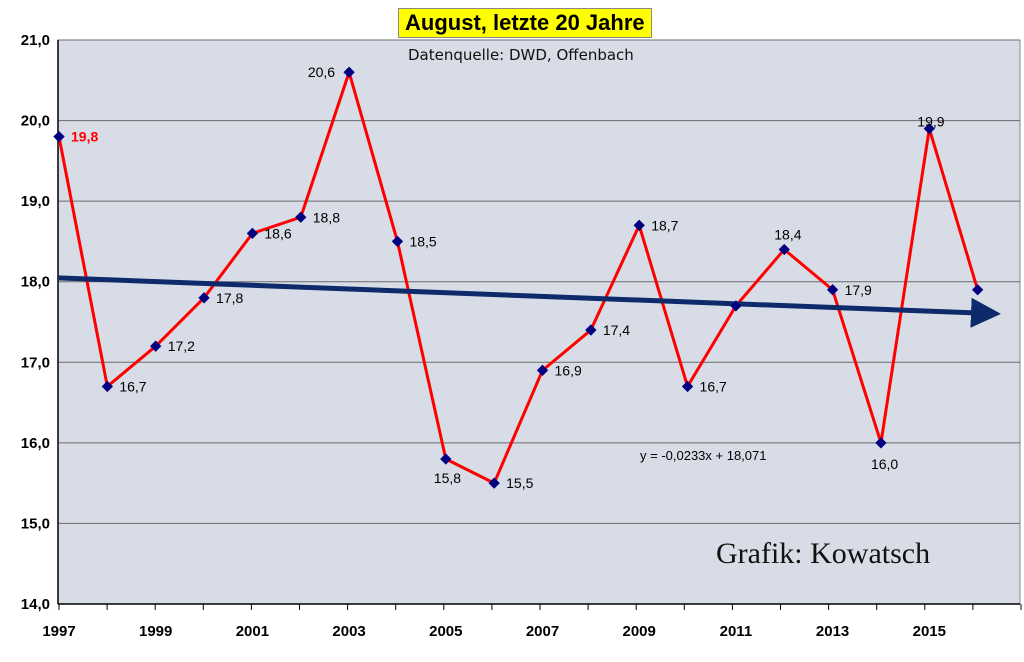 The width and height of the screenshot is (1024, 662). Describe the element at coordinates (519, 483) in the screenshot. I see `data-label: 15,5` at that location.